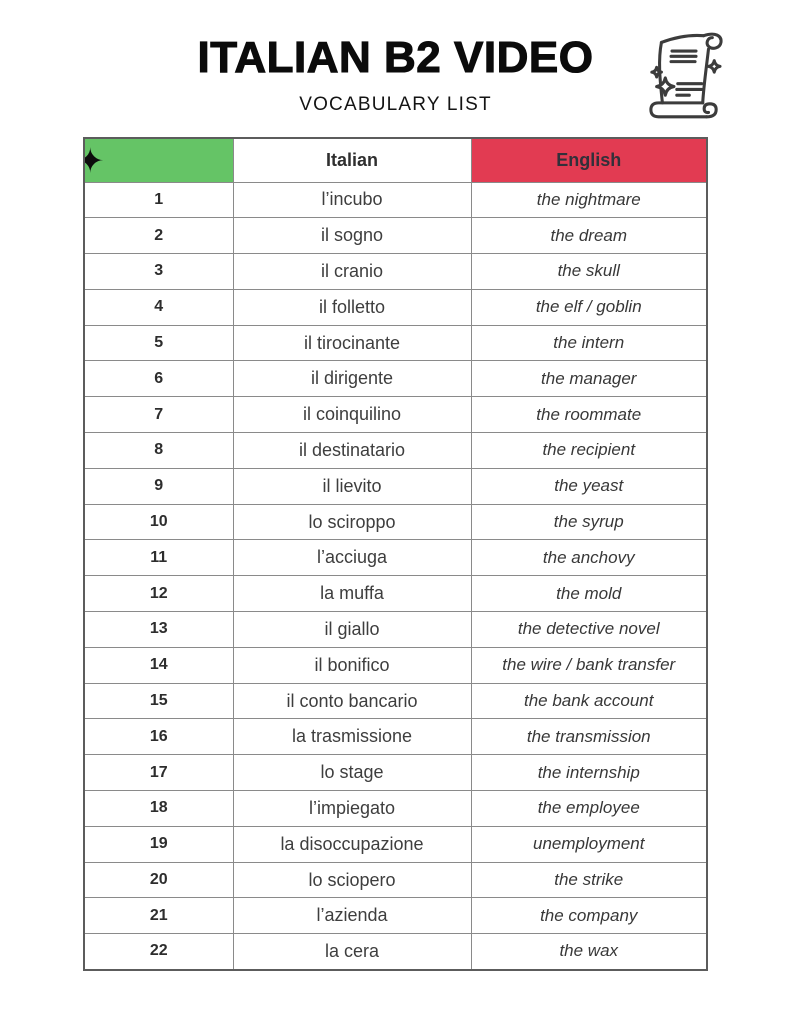 Image resolution: width=791 pixels, height=1024 pixels. I want to click on italian-column-header: Italian, so click(352, 160).